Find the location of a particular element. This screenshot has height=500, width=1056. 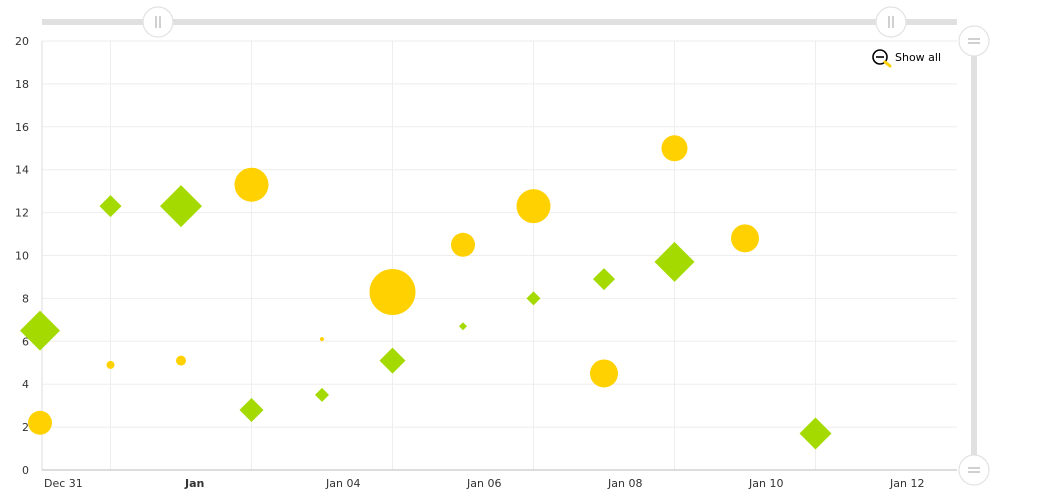

horizontal-scrollbar-left-grip is located at coordinates (158, 22).